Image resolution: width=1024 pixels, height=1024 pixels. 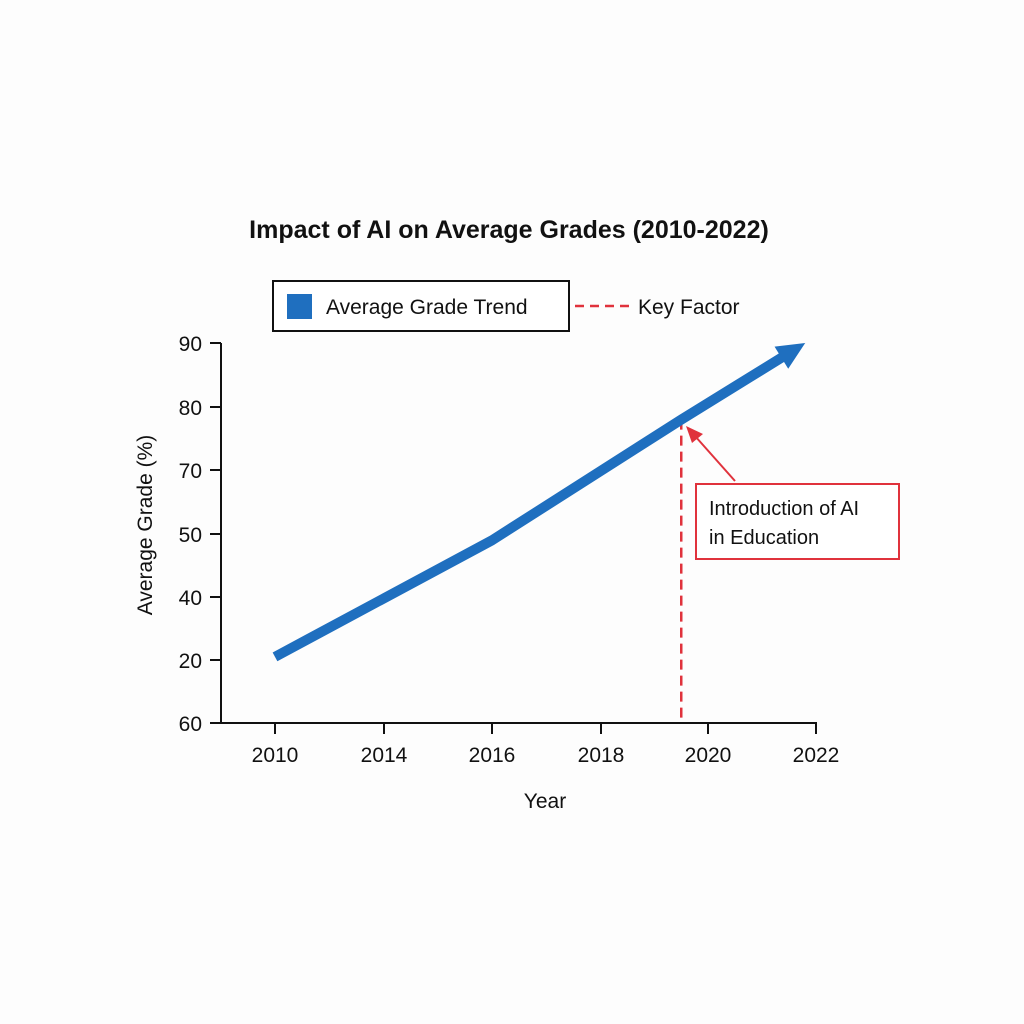 What do you see at coordinates (190, 471) in the screenshot?
I see `y-tick-label: 70` at bounding box center [190, 471].